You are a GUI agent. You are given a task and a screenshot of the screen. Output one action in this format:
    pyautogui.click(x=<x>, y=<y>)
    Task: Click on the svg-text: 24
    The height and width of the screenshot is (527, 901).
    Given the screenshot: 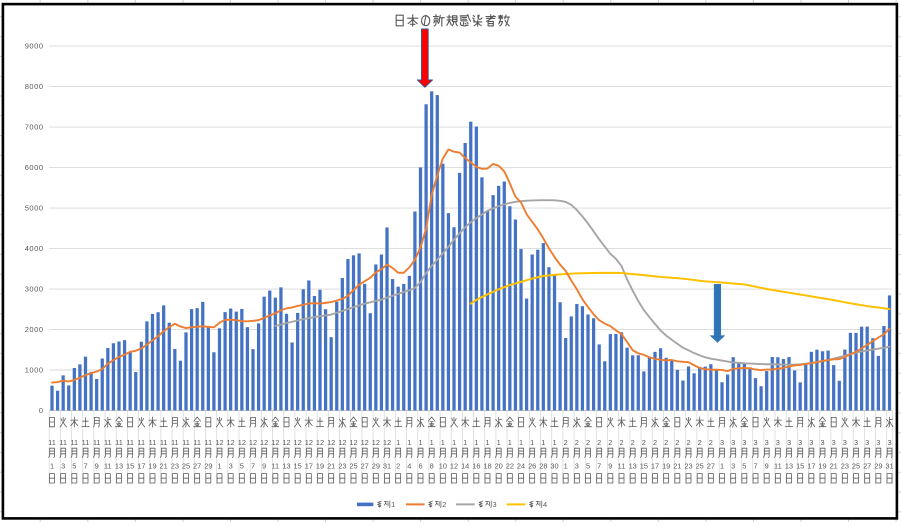 What is the action you would take?
    pyautogui.click(x=521, y=465)
    